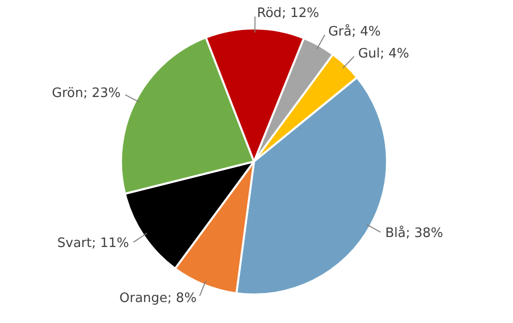  What do you see at coordinates (93, 244) in the screenshot?
I see `slice-label: Svart; 11%` at bounding box center [93, 244].